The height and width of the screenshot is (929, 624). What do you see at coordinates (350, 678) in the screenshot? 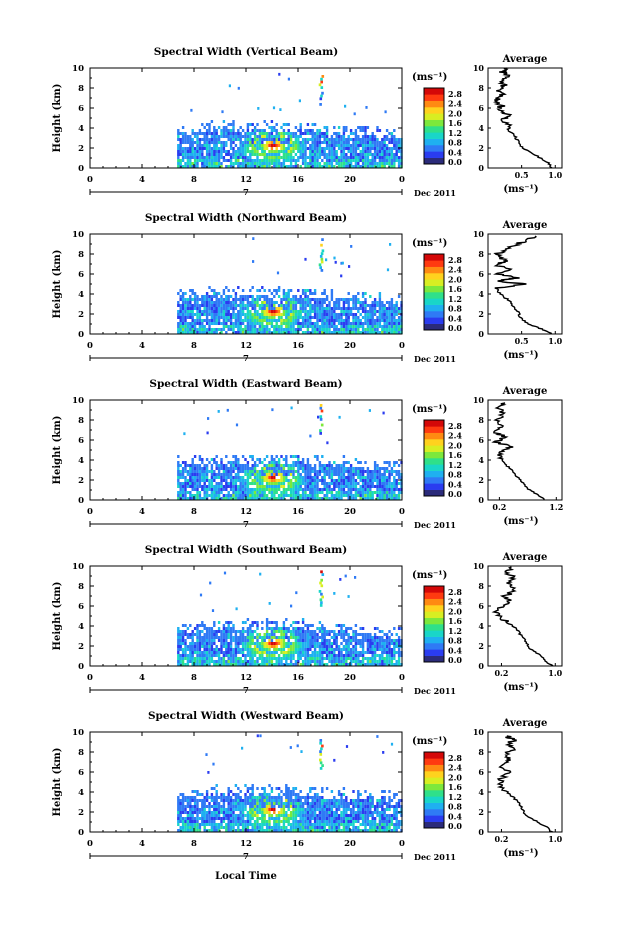
I see `x-tick-label: 20` at bounding box center [350, 678].